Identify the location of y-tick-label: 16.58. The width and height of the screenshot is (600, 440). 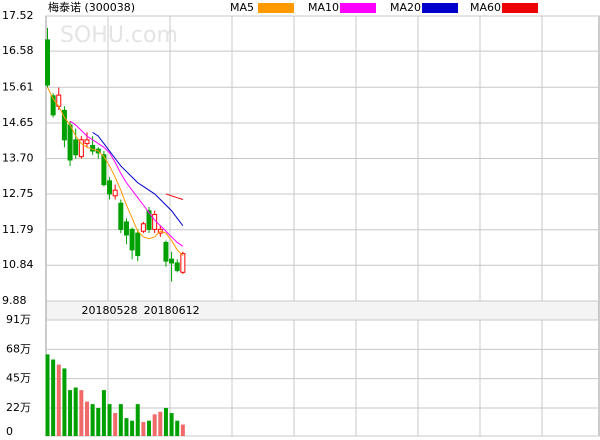
(18, 50).